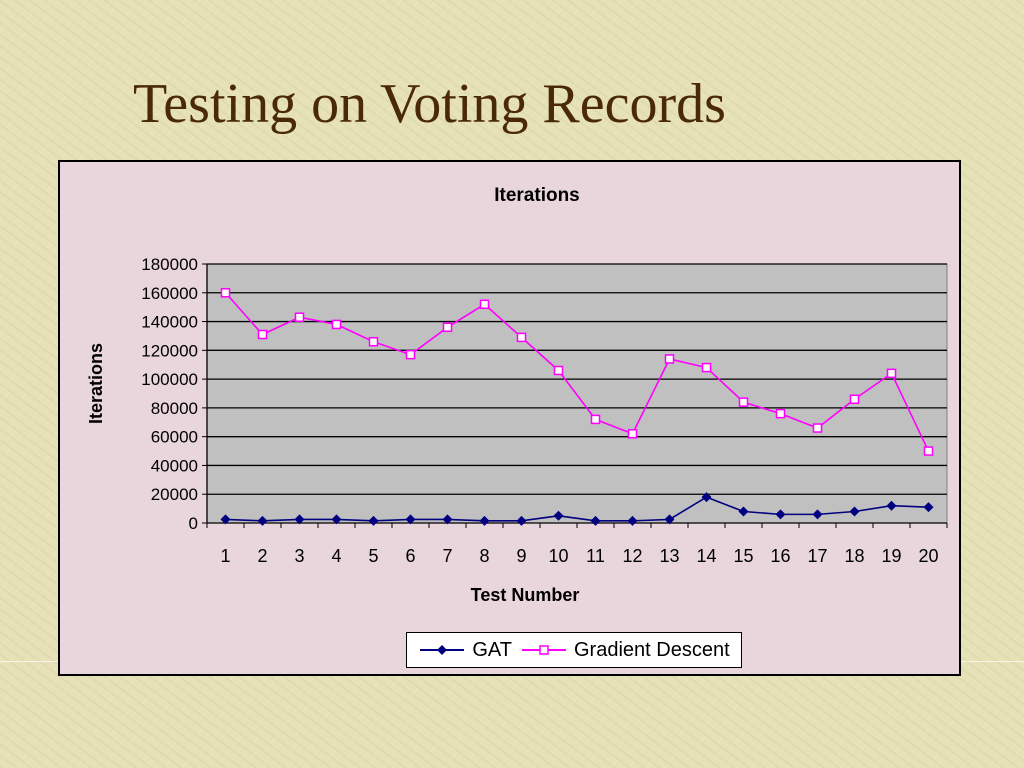 The height and width of the screenshot is (768, 1024). I want to click on x-tick-label: 4, so click(336, 556).